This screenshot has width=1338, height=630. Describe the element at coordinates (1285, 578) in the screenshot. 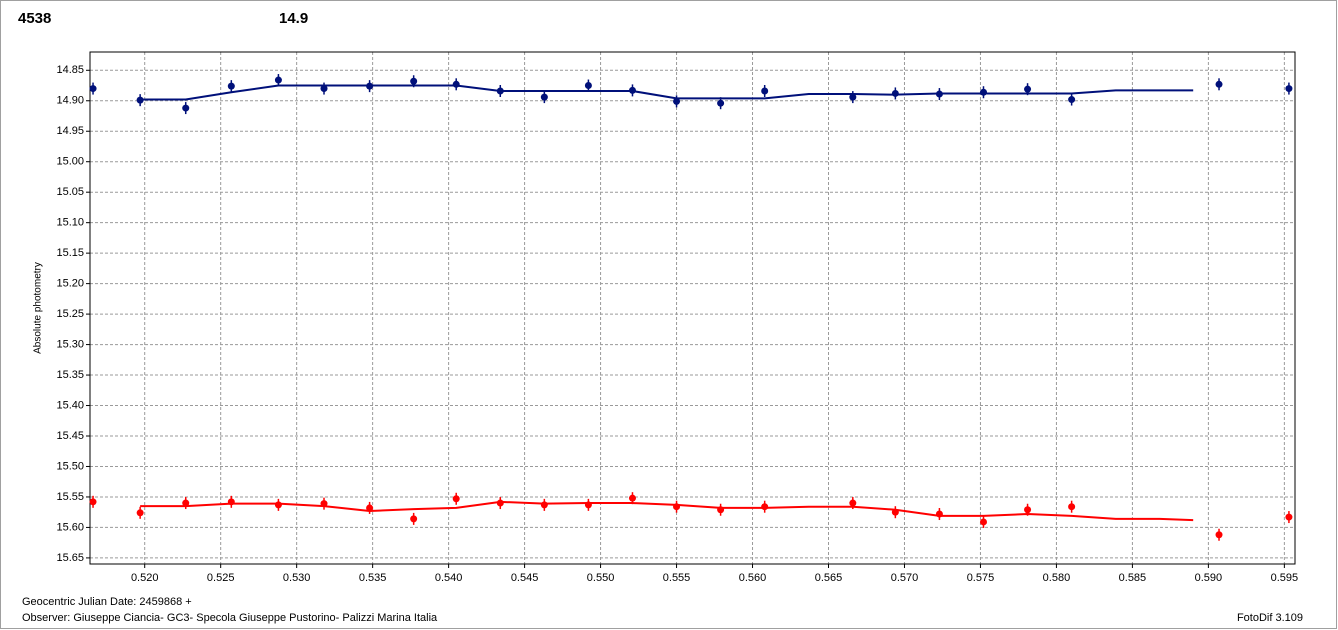

I see `x-tick-label: 0.595` at that location.